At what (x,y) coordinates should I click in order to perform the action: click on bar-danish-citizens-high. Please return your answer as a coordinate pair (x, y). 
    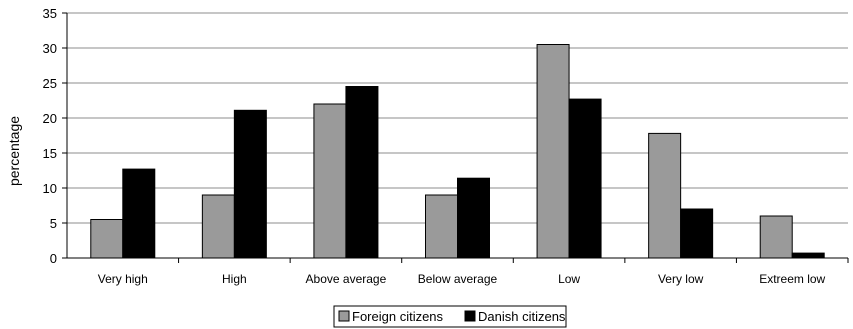
    Looking at the image, I should click on (250, 184).